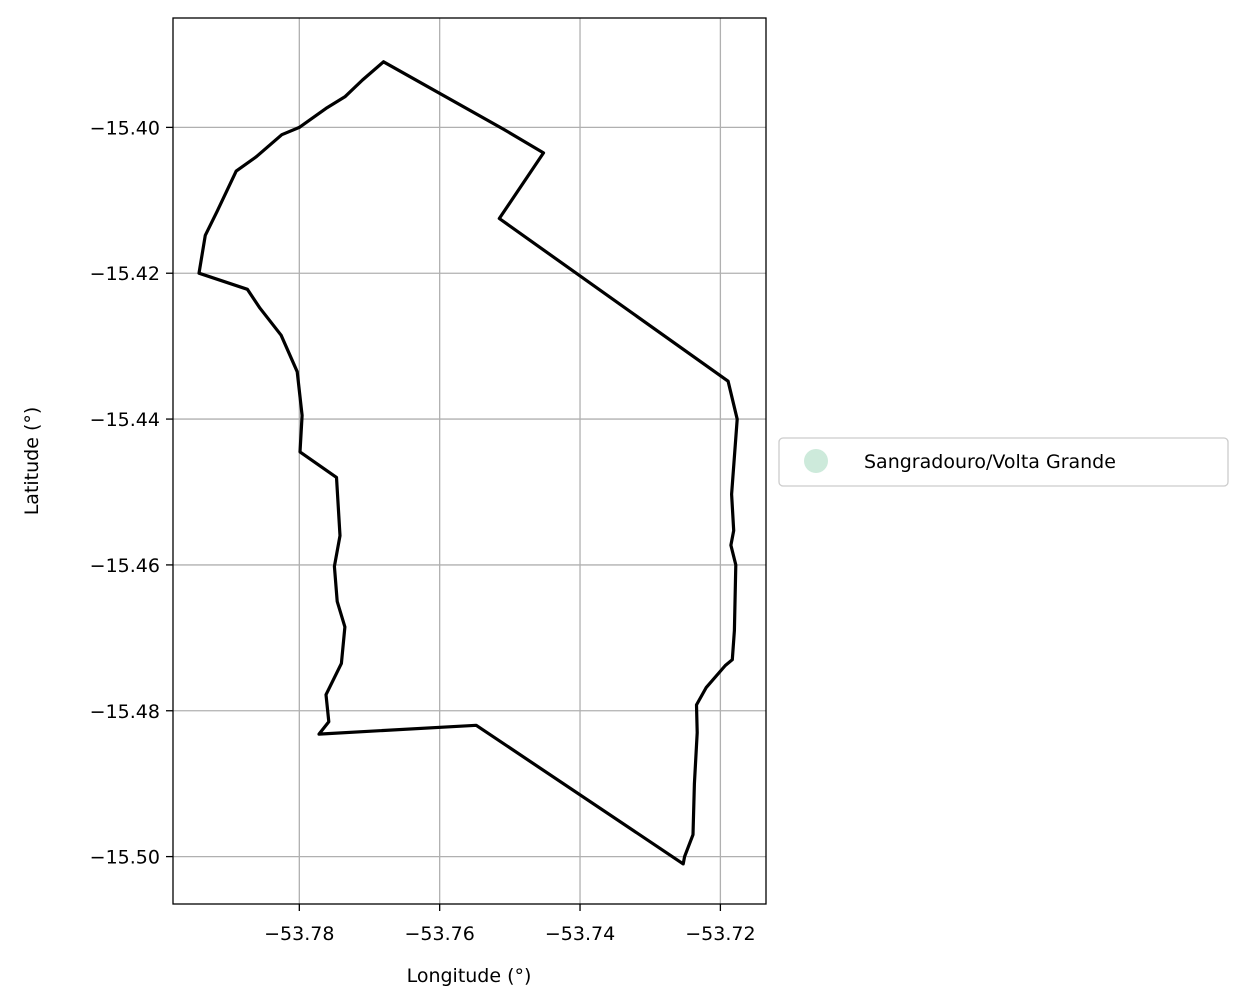 Image resolution: width=1247 pixels, height=1006 pixels. Describe the element at coordinates (990, 462) in the screenshot. I see `legend-entry-label: Sangradouro/Volta Grande` at that location.